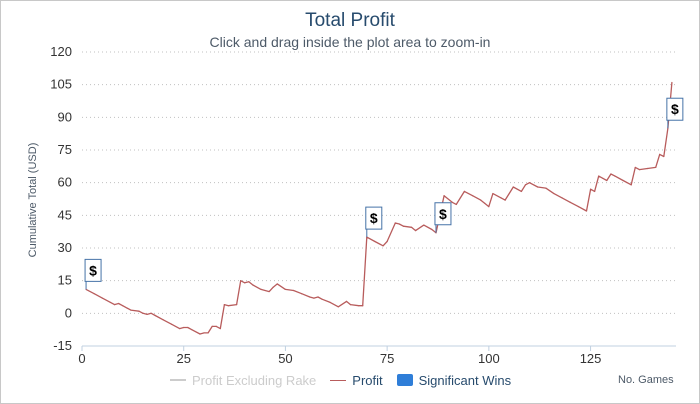 The width and height of the screenshot is (700, 404). I want to click on legend-item-profit-excluding-rake: Profit Excluding Rake, so click(243, 380).